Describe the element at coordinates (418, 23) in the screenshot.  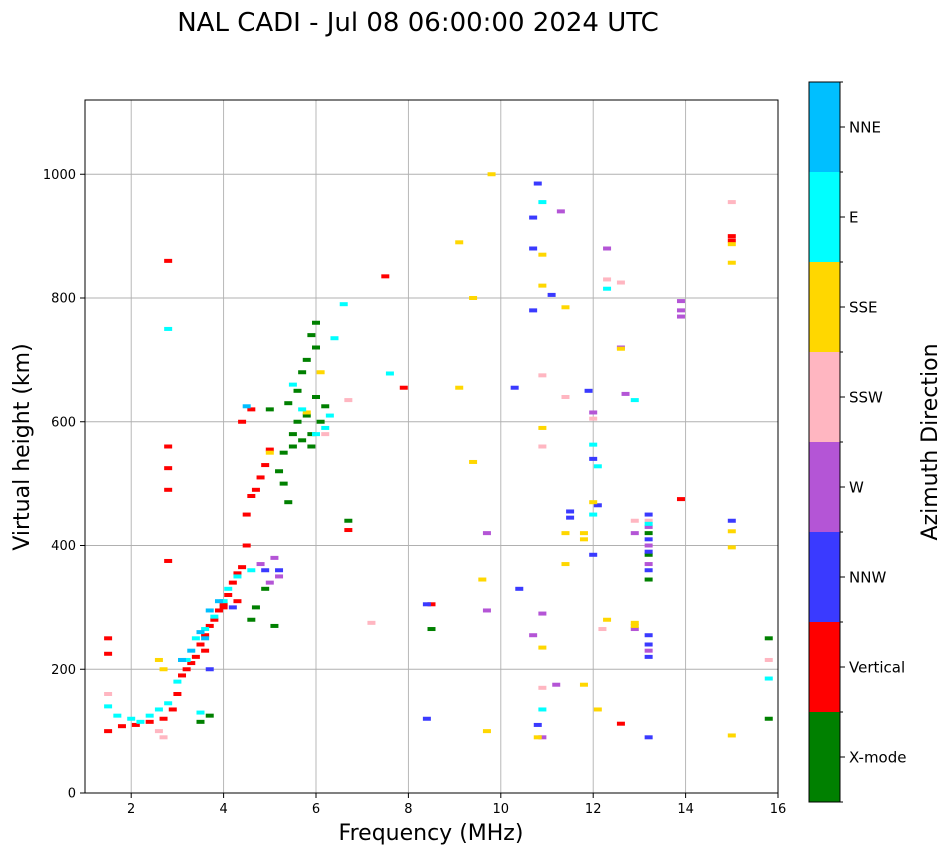
I see `chart-title: NAL CADI - Jul 08 06:00:00 2024 UTC` at that location.